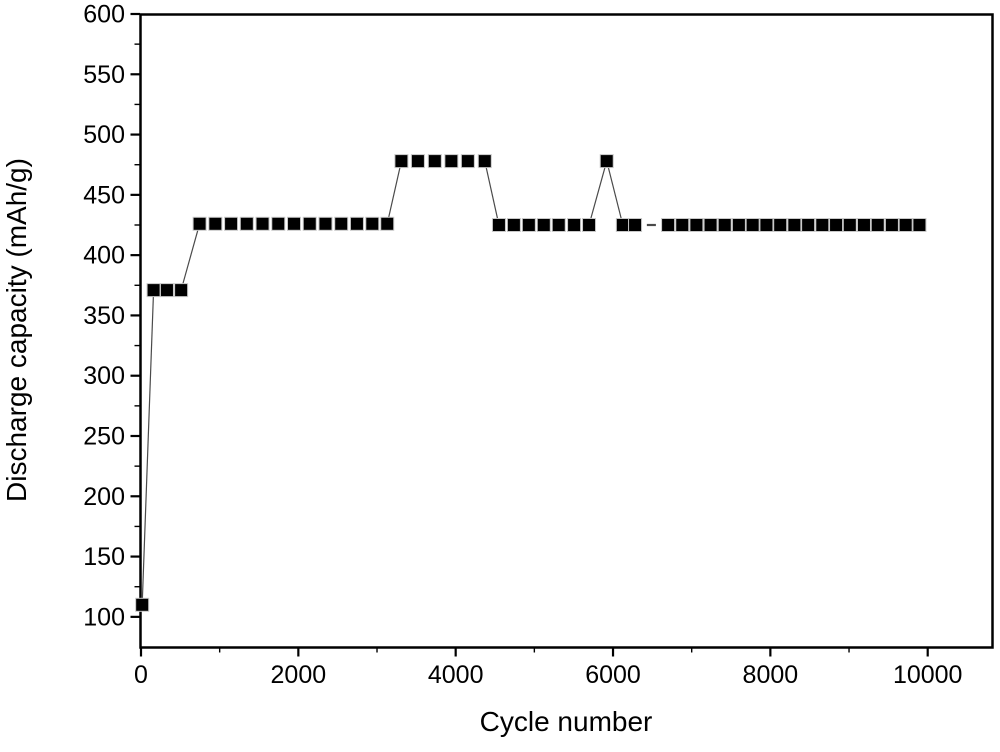 This screenshot has width=1000, height=752. What do you see at coordinates (104, 75) in the screenshot?
I see `y-tick-label: 550` at bounding box center [104, 75].